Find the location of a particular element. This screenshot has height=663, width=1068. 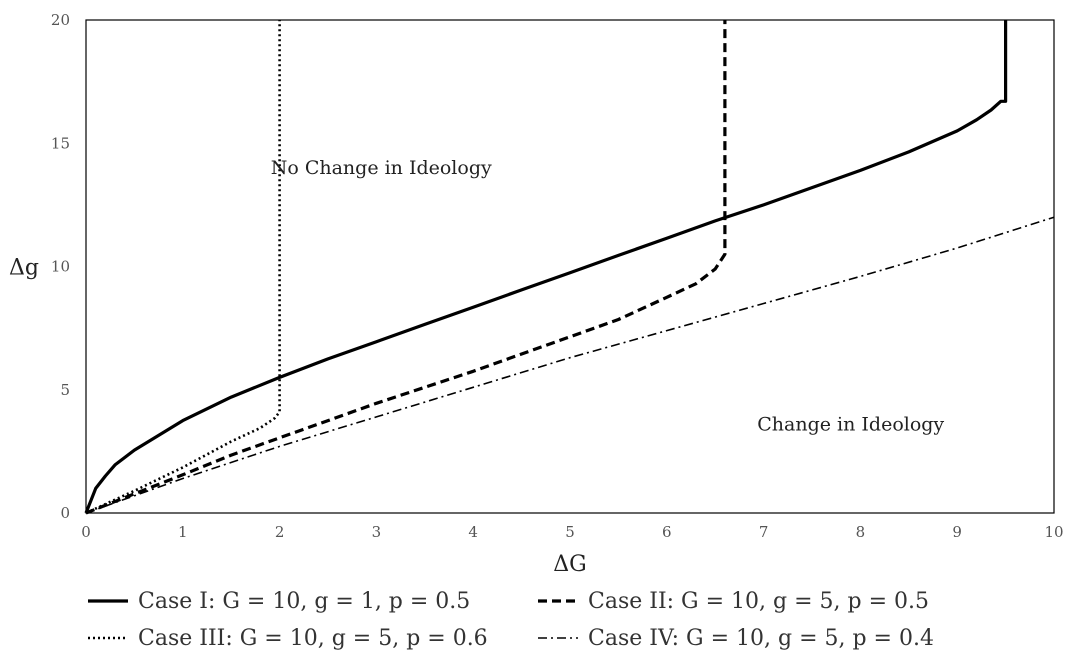

x-tick-label: 0 is located at coordinates (86, 532).